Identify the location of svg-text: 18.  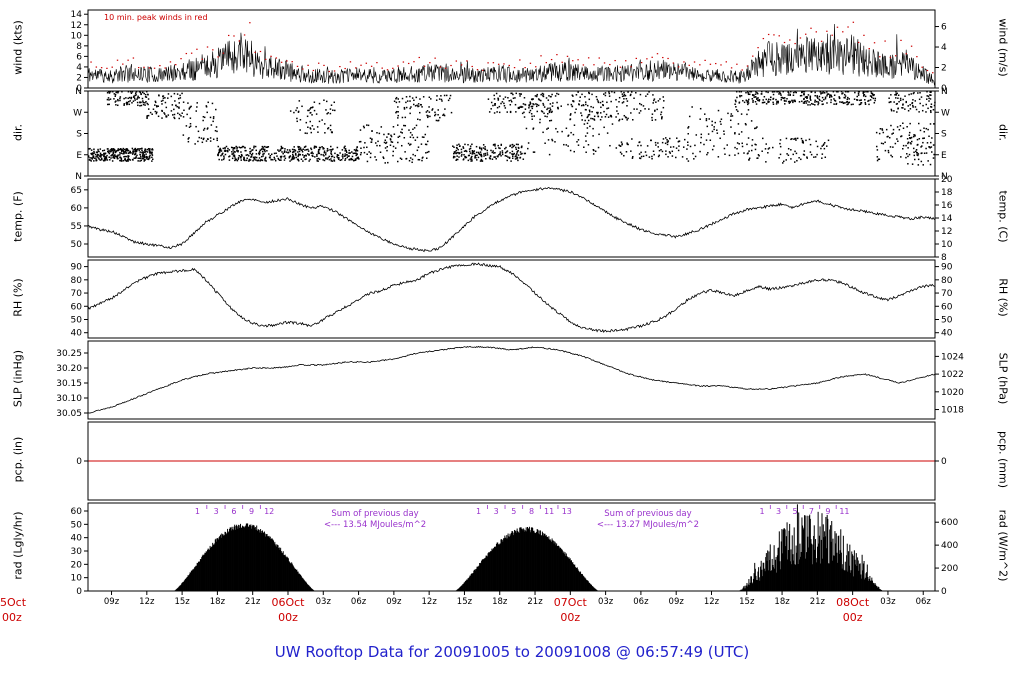
(947, 193).